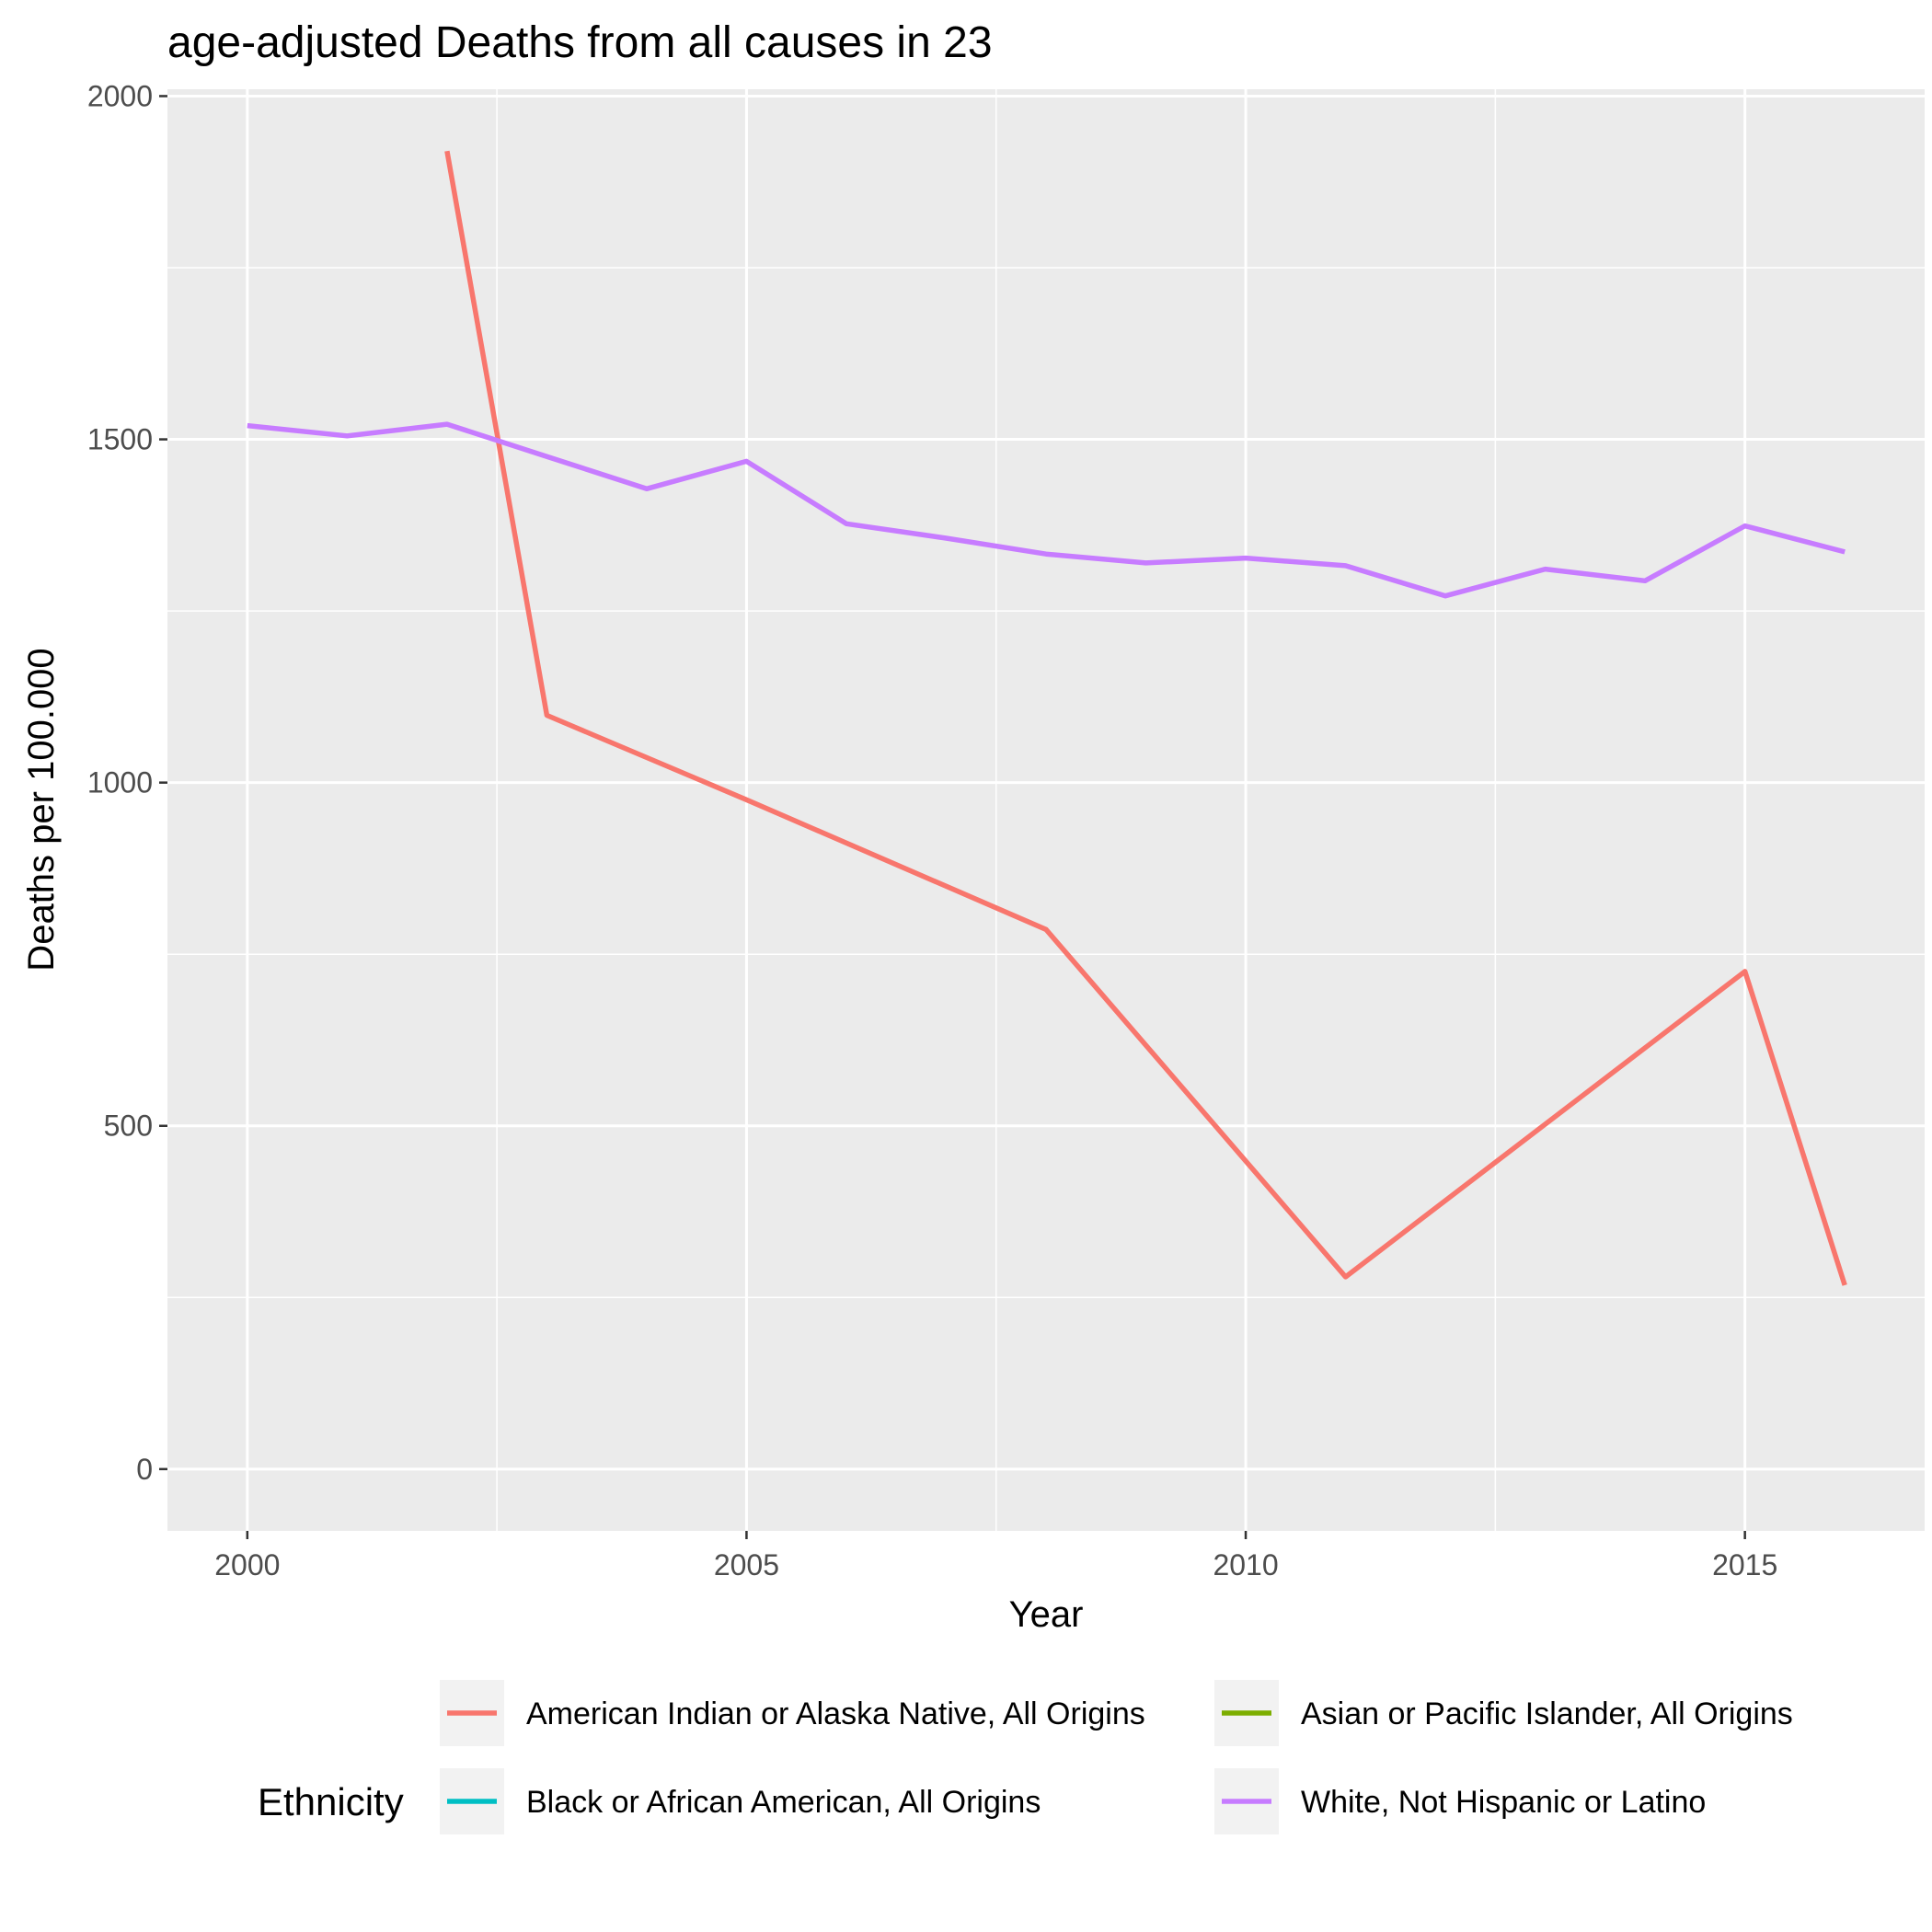 This screenshot has height=1932, width=1932. I want to click on legend-title: Ethnicity, so click(331, 1801).